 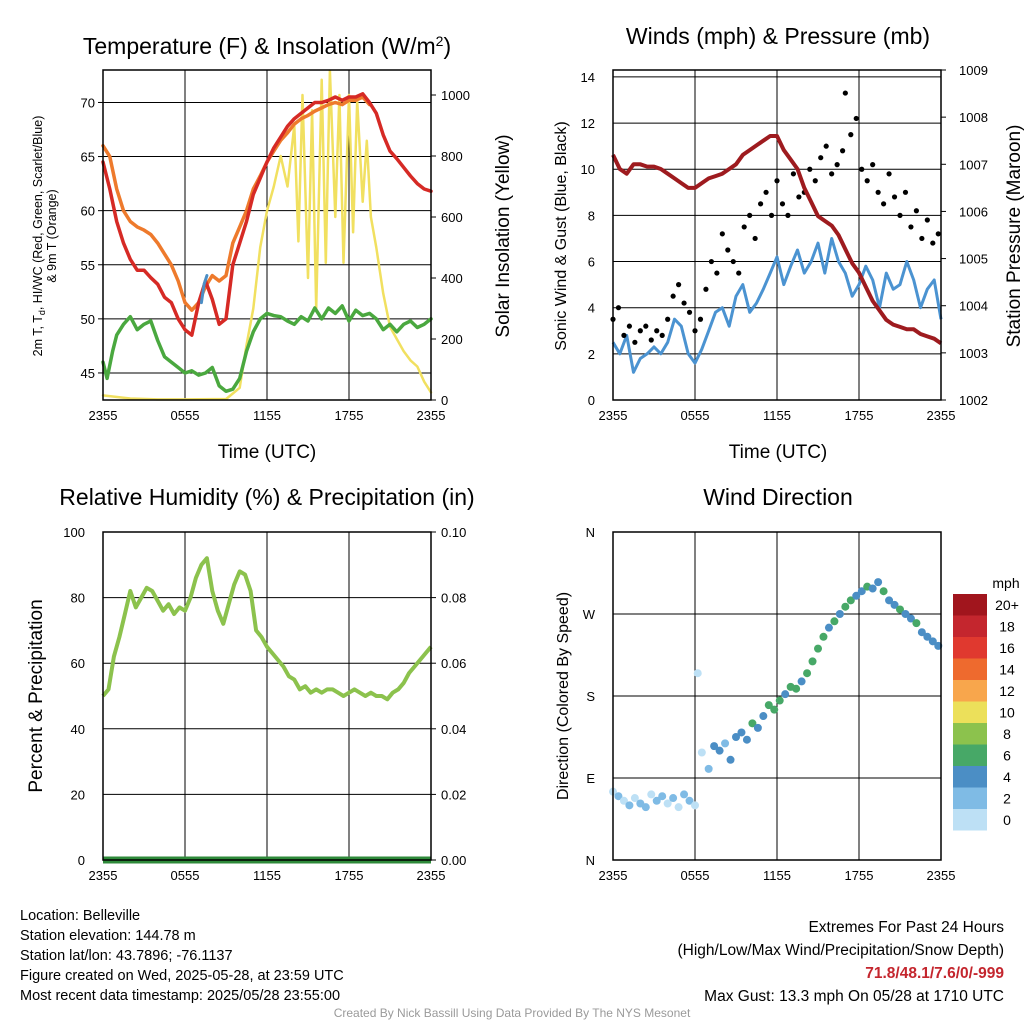 What do you see at coordinates (973, 117) in the screenshot?
I see `y-right-tick-label: 1008` at bounding box center [973, 117].